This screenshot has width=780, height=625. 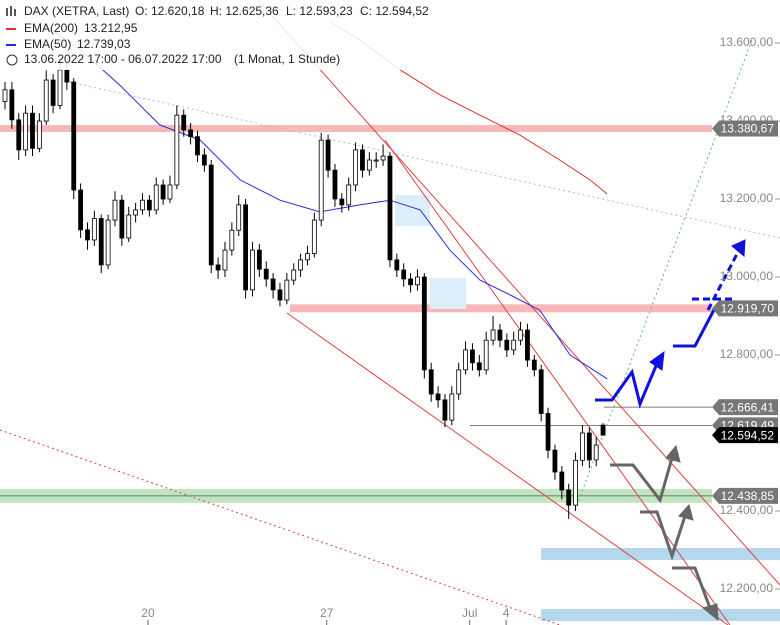 I want to click on y-tick-label: 12.200,00, so click(x=747, y=588).